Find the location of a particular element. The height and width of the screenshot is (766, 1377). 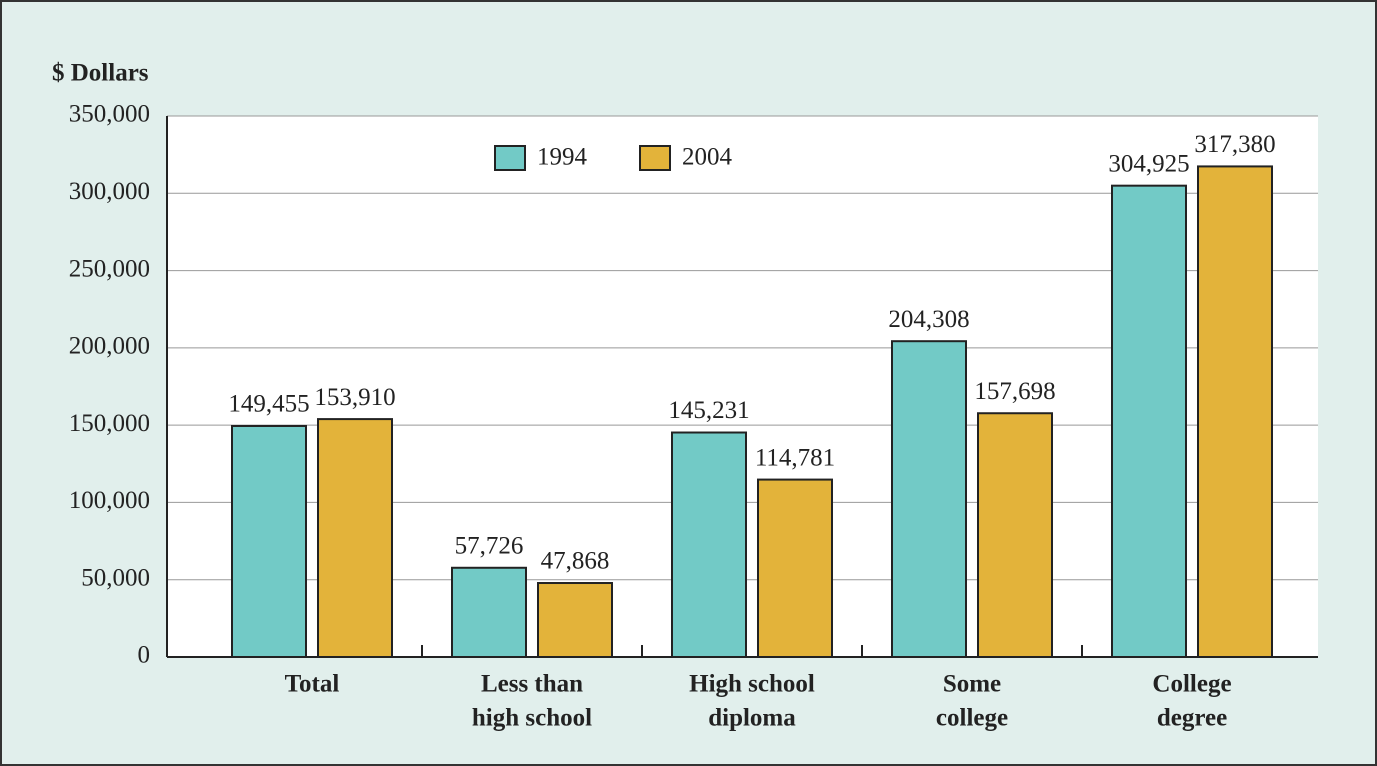

value-label: 47,868 is located at coordinates (575, 561).